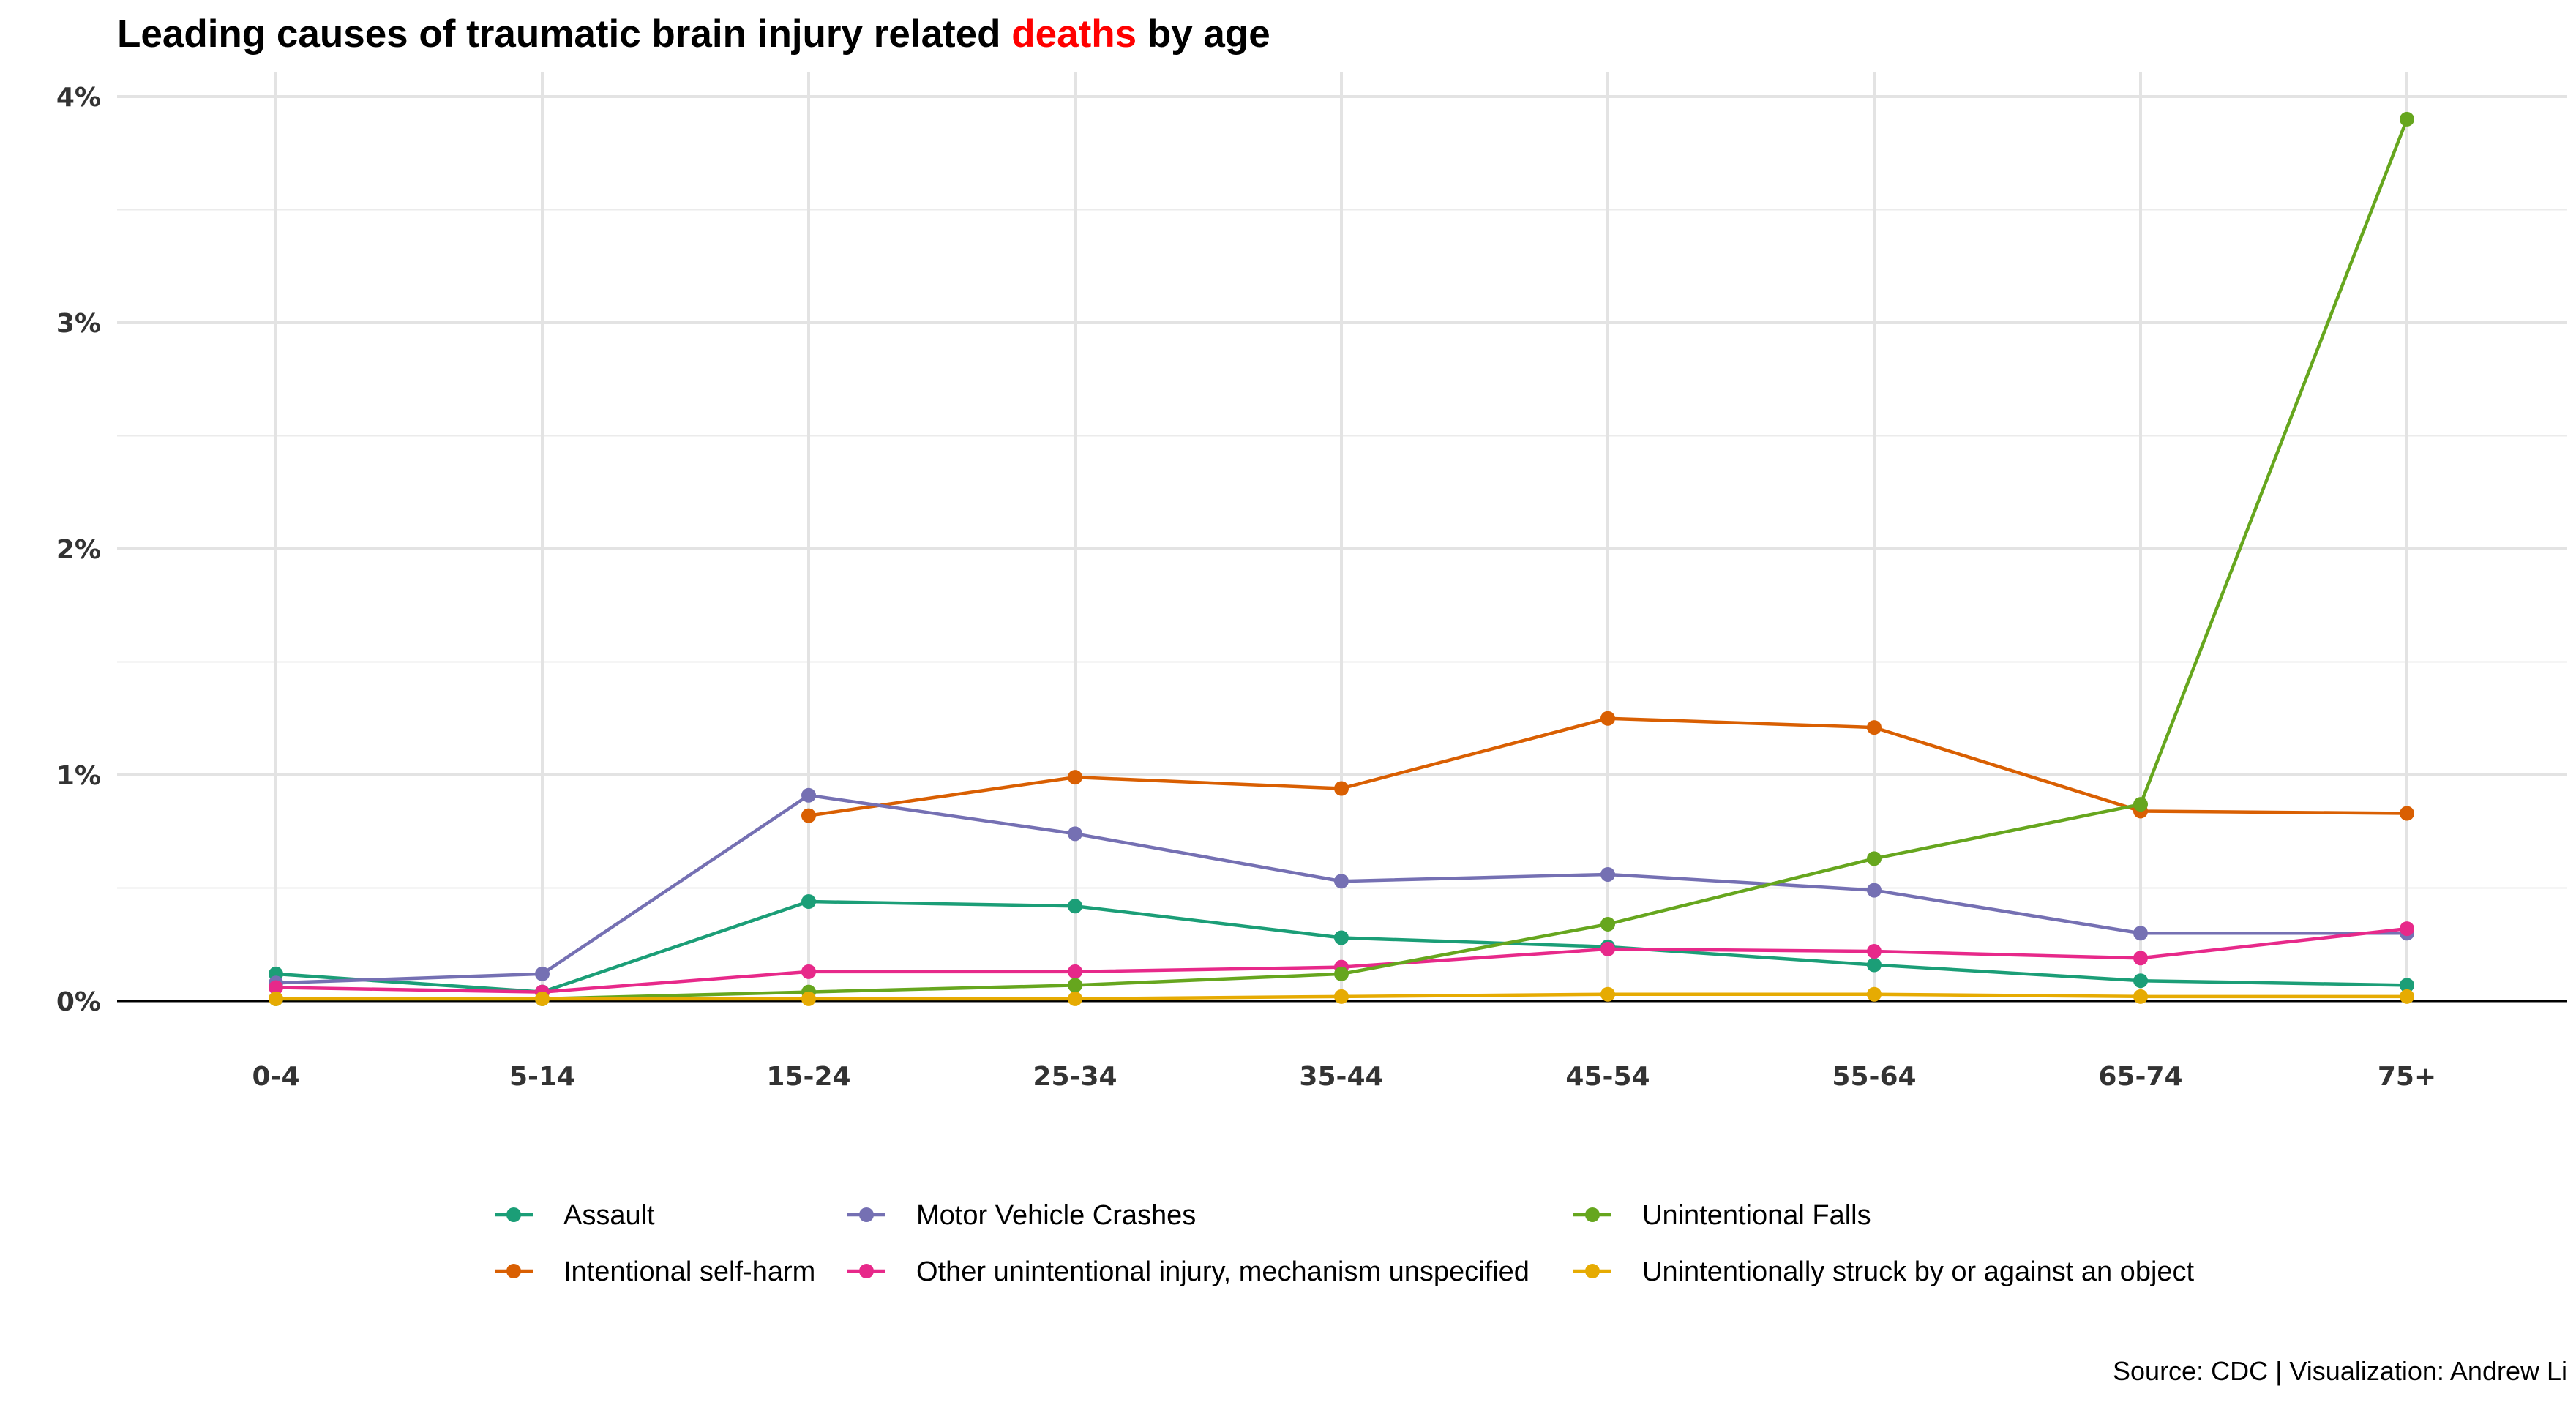  Describe the element at coordinates (1075, 1077) in the screenshot. I see `x-tick-label: 25-34` at that location.